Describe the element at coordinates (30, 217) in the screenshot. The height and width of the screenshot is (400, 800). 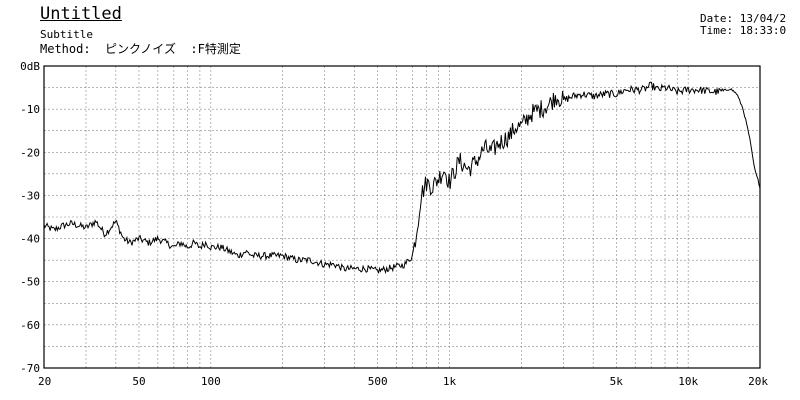
I see `y-axis-ticks: 0dB -10 -20 -30 -40 -50 -60 -70` at that location.